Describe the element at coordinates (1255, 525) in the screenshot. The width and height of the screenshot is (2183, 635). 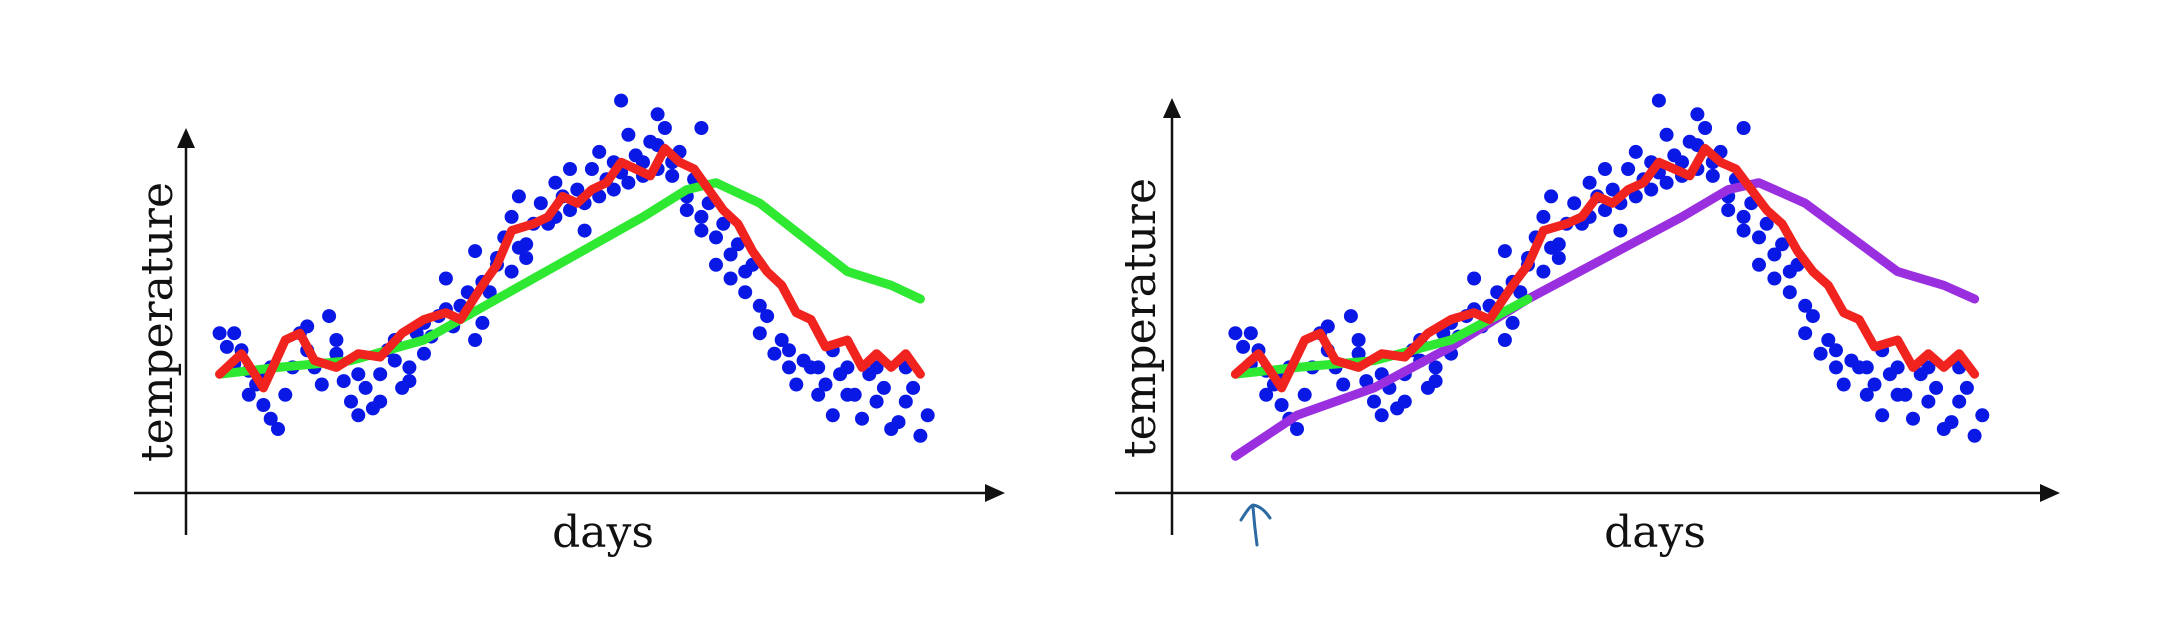
I see `hand-drawn-up-arrow` at that location.